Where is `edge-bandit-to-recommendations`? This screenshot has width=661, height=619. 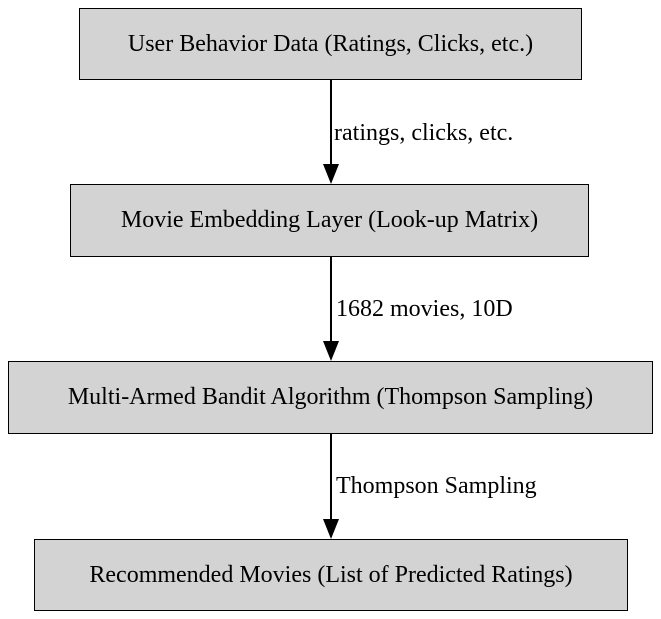
edge-bandit-to-recommendations is located at coordinates (331, 486).